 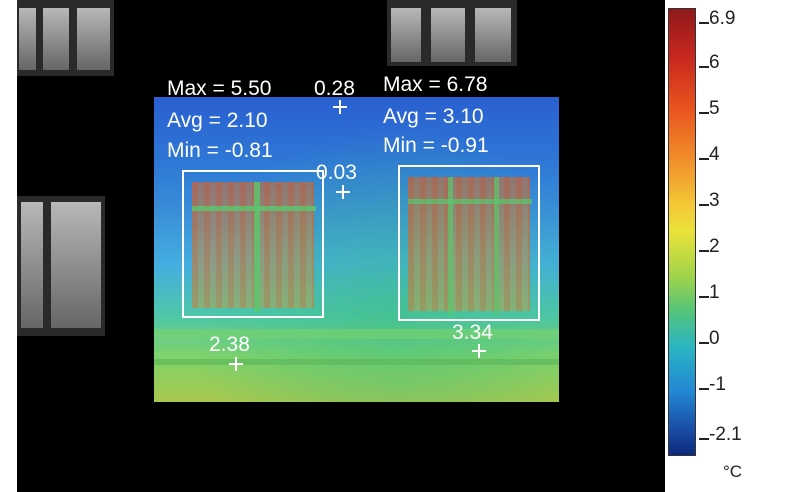 What do you see at coordinates (714, 200) in the screenshot?
I see `scale-label: 3` at bounding box center [714, 200].